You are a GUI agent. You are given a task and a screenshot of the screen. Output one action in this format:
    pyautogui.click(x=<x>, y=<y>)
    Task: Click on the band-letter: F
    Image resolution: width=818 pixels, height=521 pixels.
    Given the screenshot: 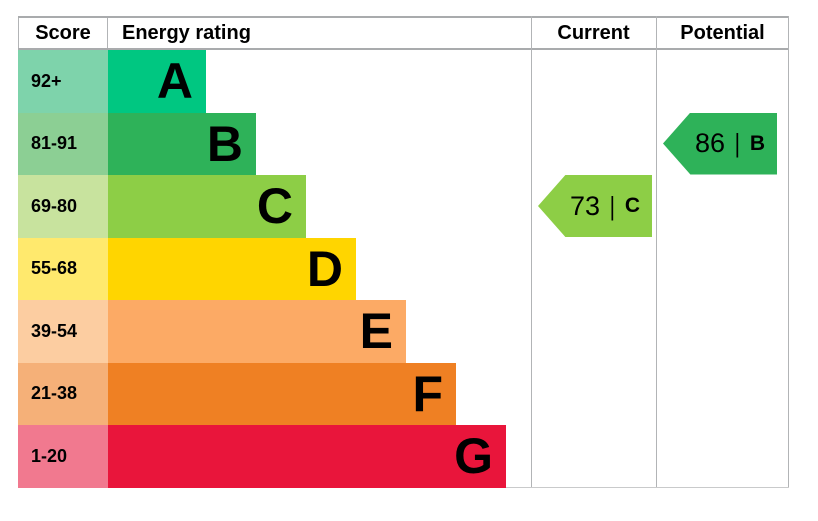 What is the action you would take?
    pyautogui.click(x=427, y=393)
    